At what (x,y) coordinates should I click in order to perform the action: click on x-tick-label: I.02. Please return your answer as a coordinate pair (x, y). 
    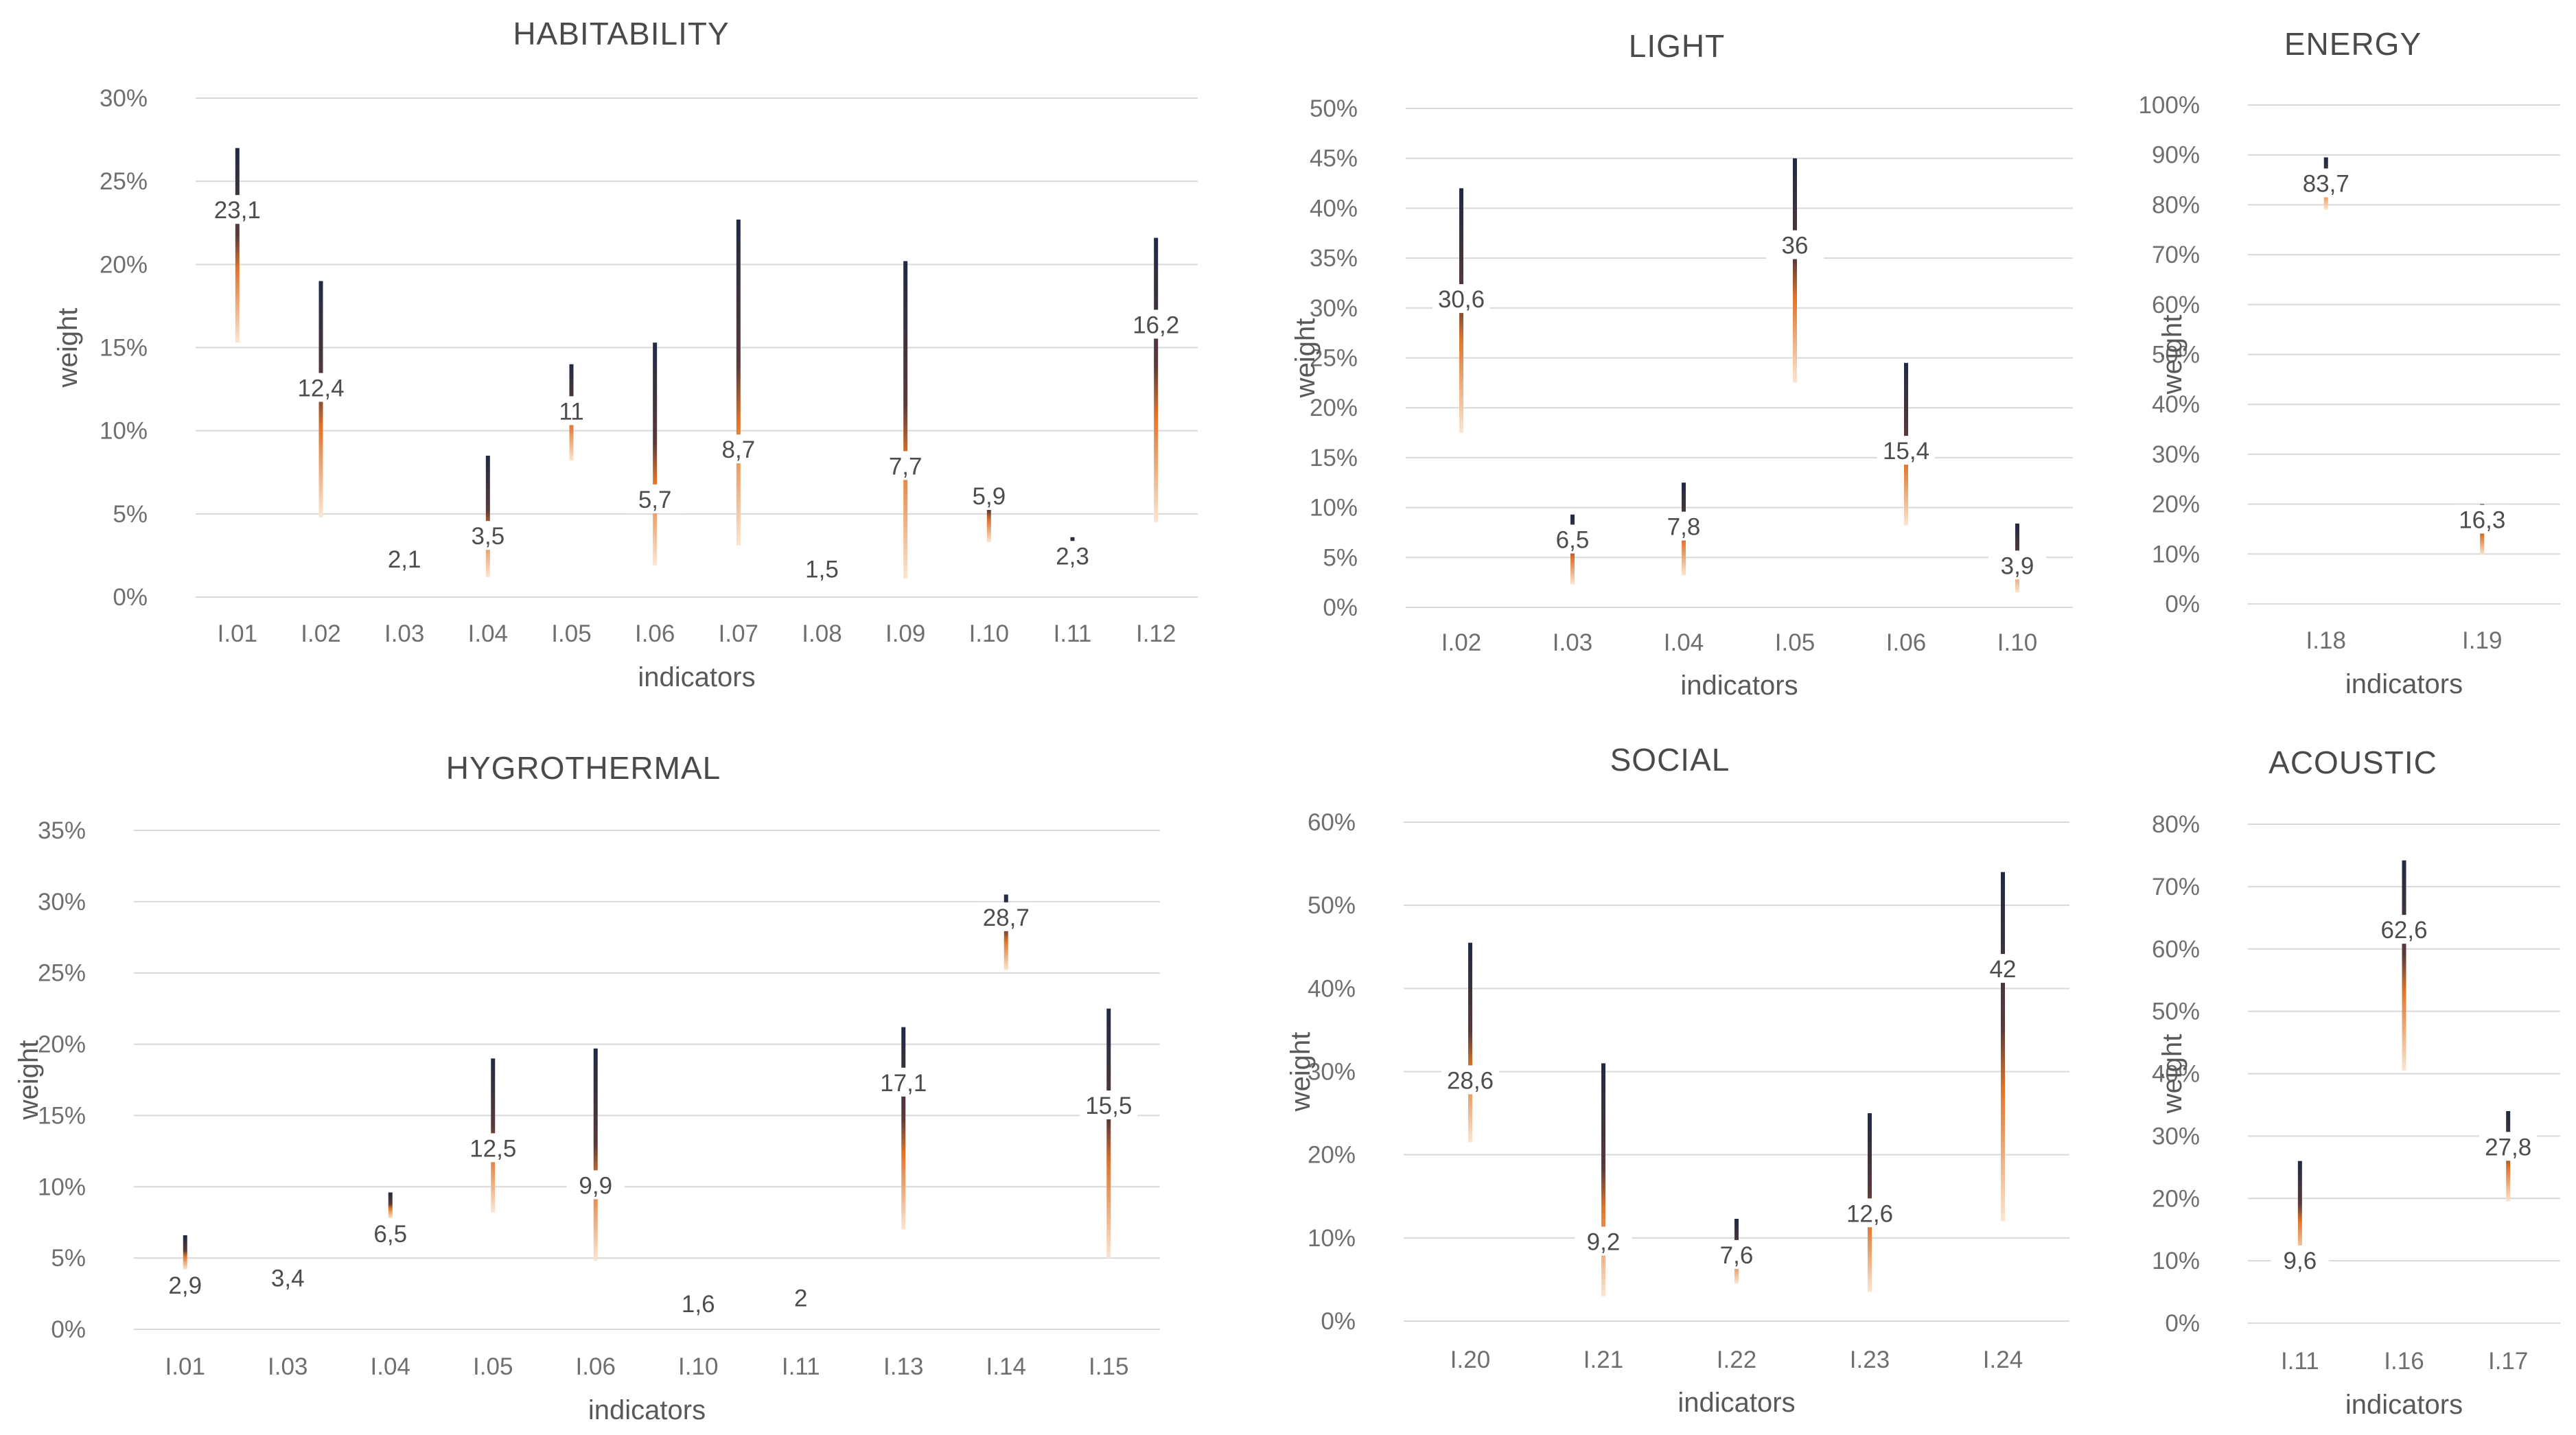
    Looking at the image, I should click on (320, 633).